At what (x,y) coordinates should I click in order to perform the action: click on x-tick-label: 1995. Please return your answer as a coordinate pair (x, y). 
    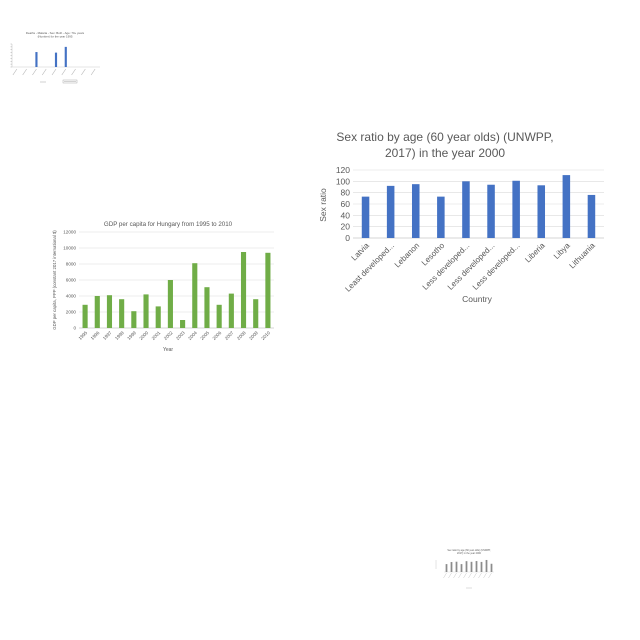
    Looking at the image, I should click on (83, 335).